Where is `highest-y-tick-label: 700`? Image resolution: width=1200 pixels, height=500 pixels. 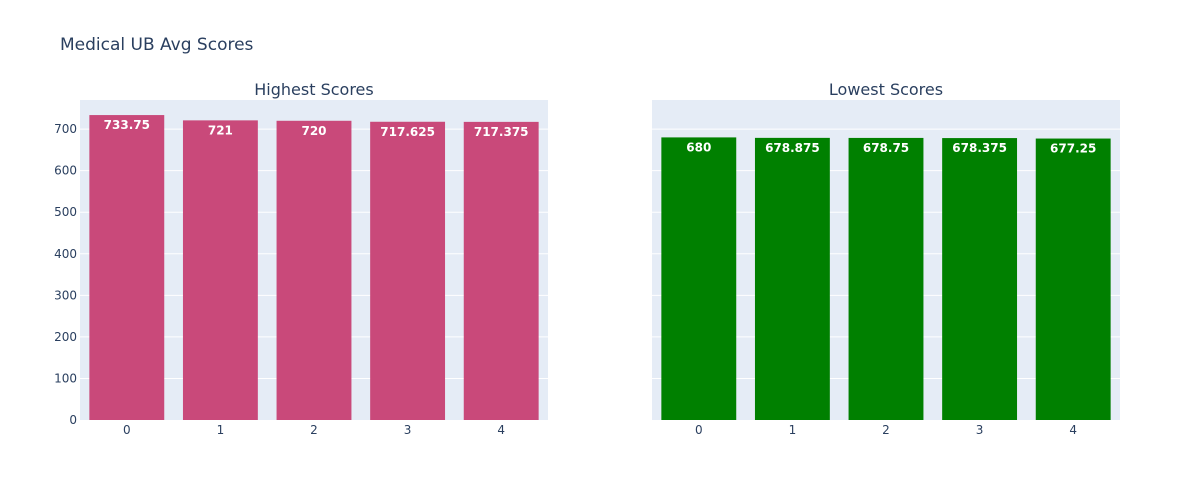
highest-y-tick-label: 700 is located at coordinates (65, 129).